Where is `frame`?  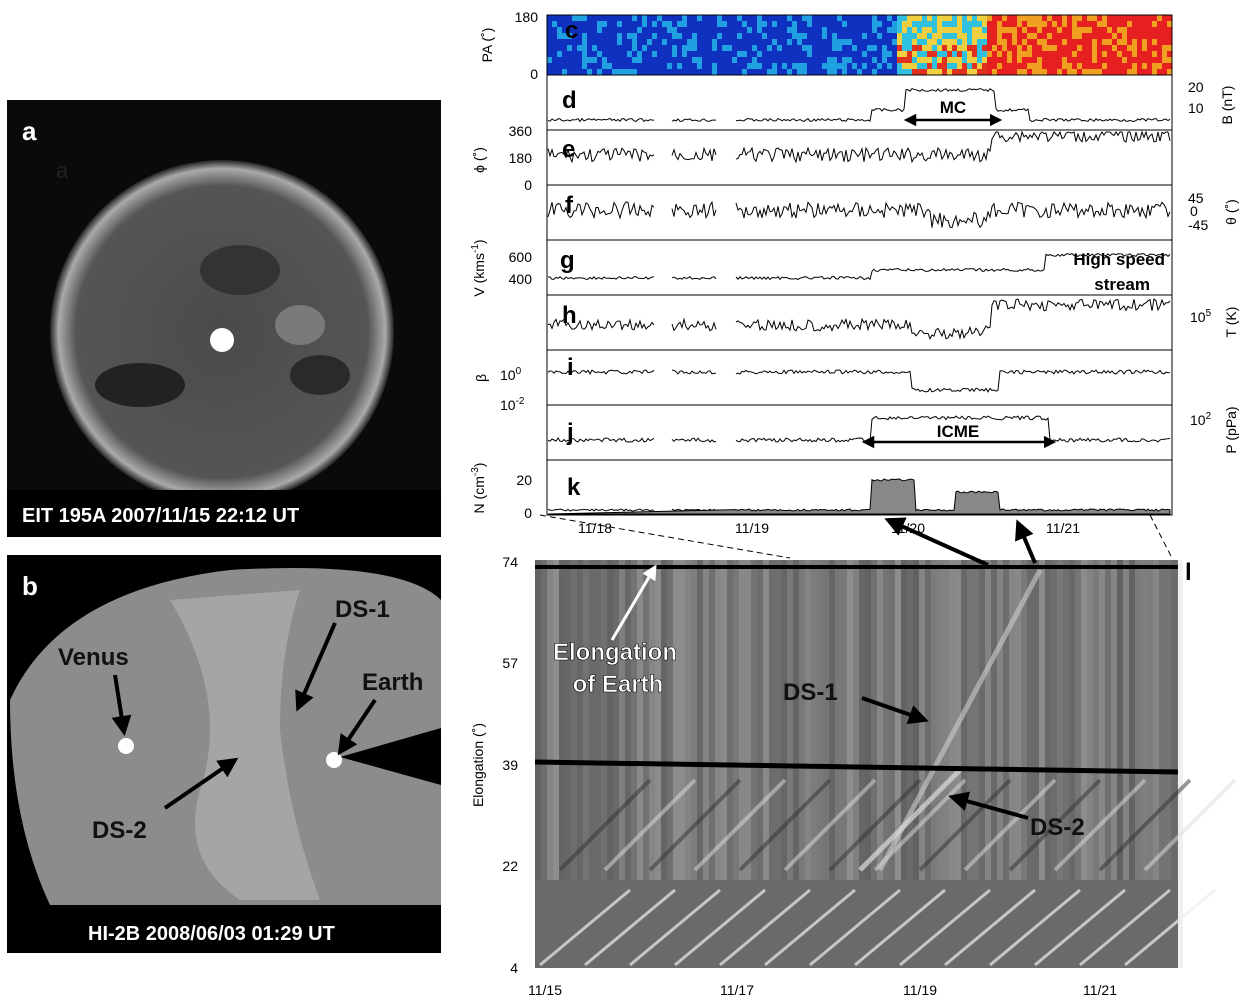 frame is located at coordinates (859, 102).